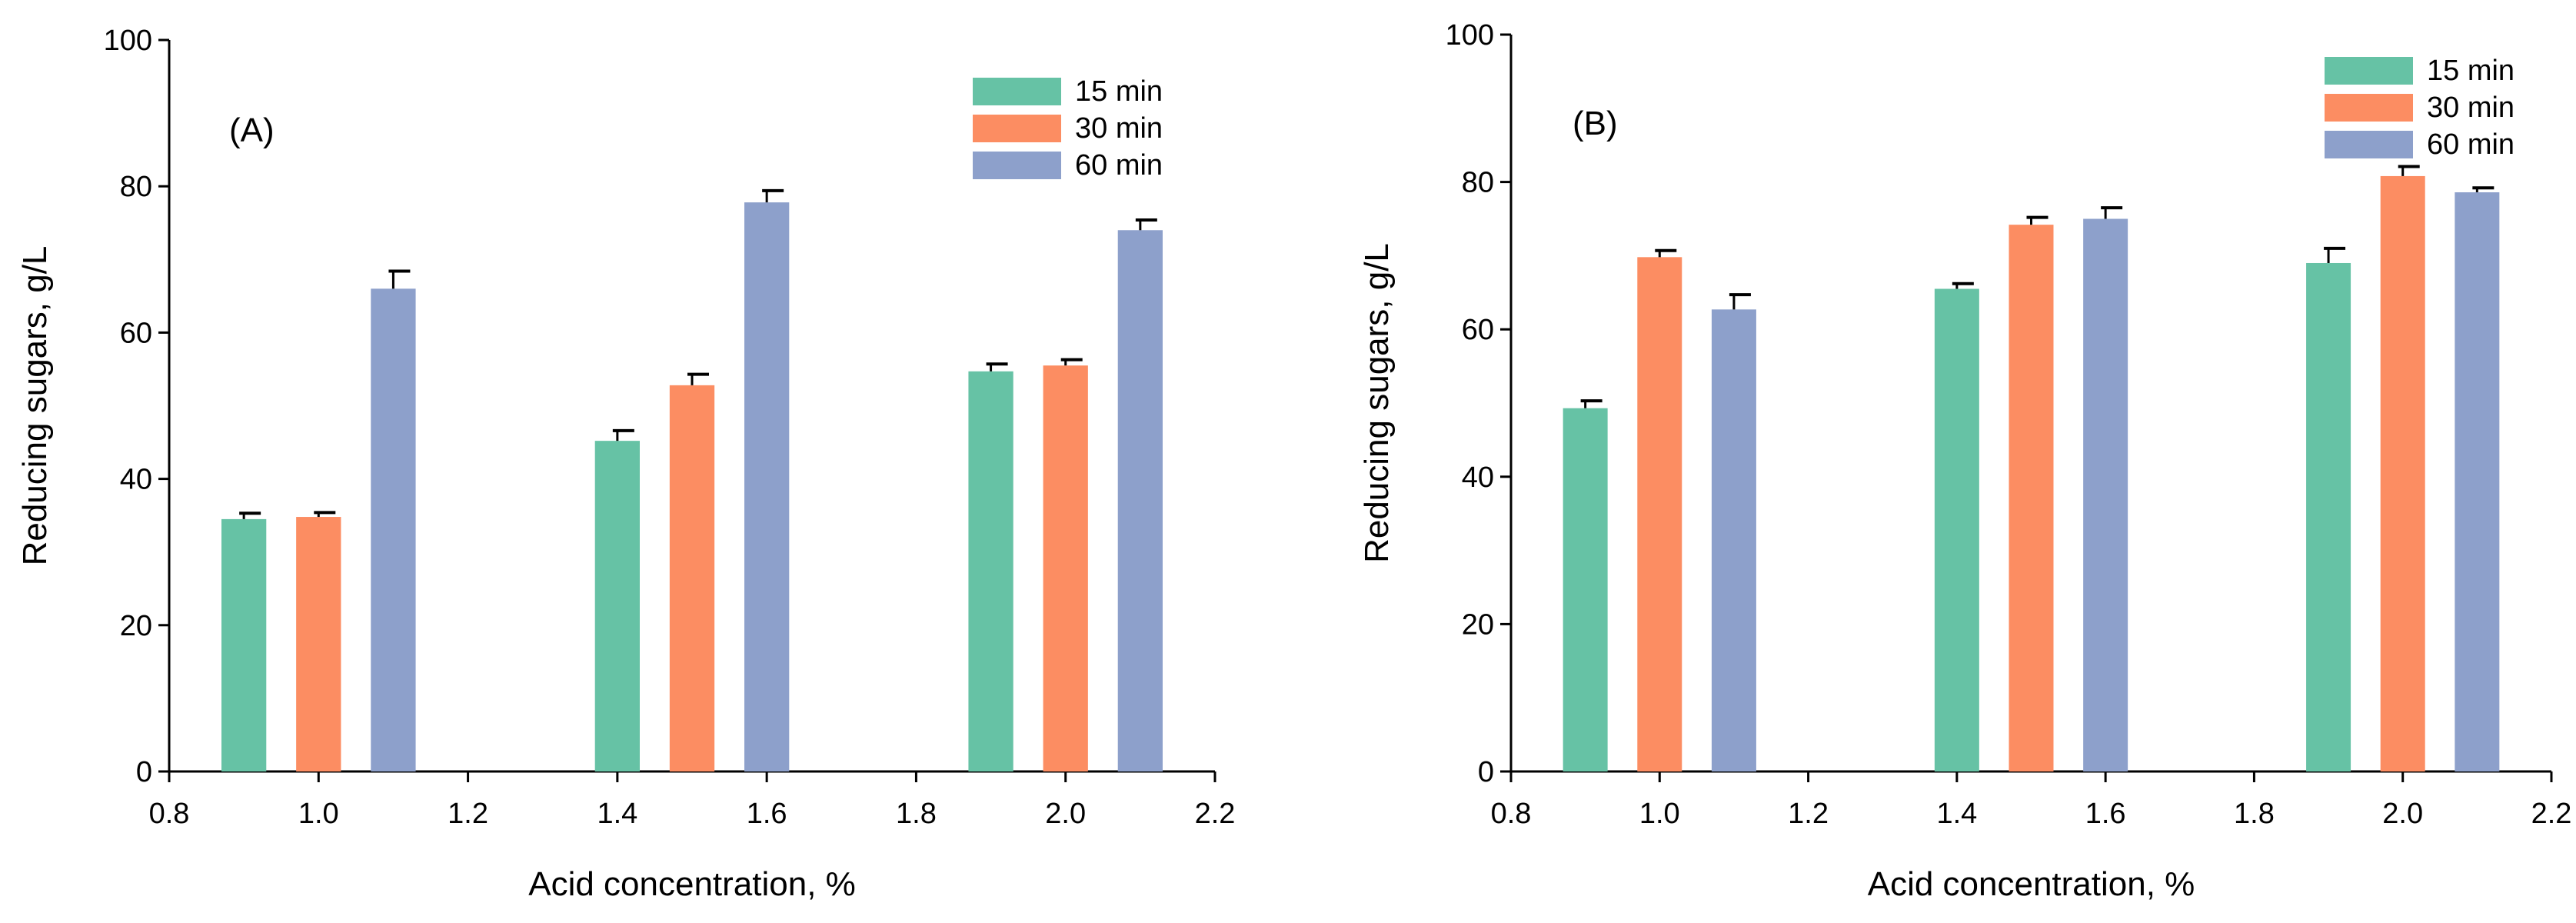 This screenshot has width=2576, height=923. I want to click on panel-label: (B), so click(1595, 123).